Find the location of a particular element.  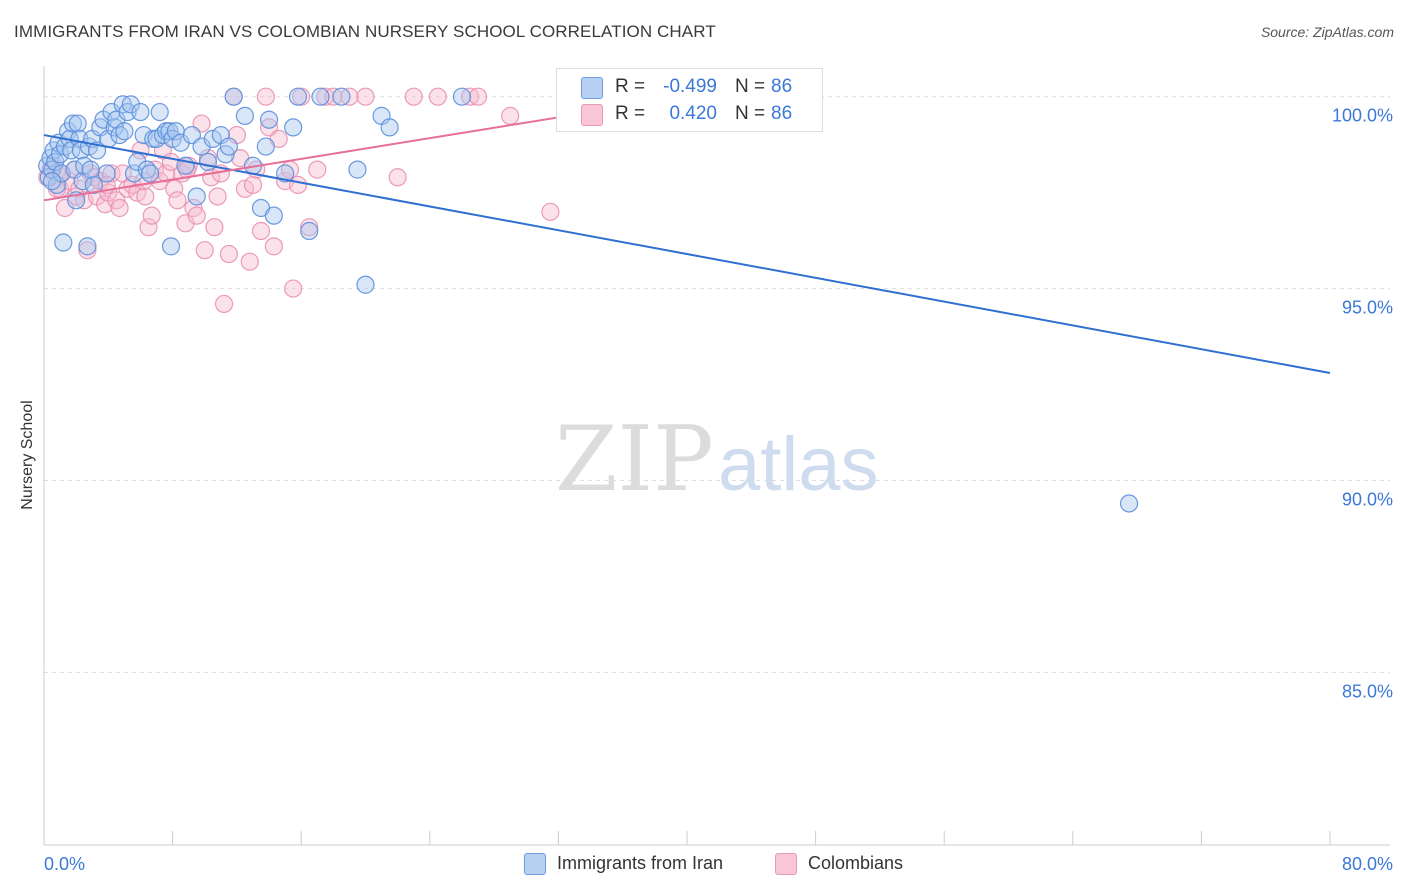

legend-row-colombians: R = 0.420 N = 86 is located at coordinates (689, 114).